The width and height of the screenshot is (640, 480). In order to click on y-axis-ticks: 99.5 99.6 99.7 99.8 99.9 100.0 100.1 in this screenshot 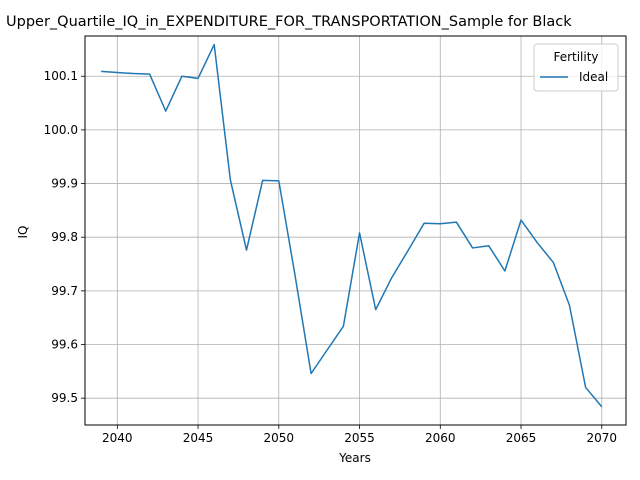, I will do `click(64, 237)`.